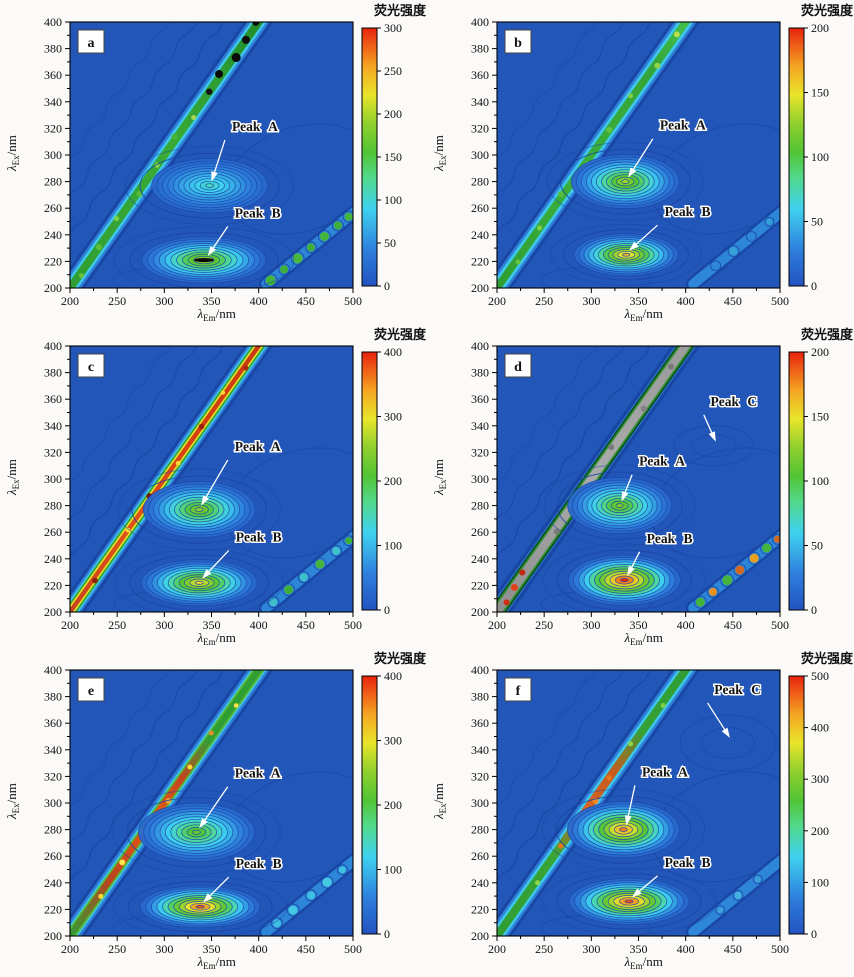 The height and width of the screenshot is (977, 854). What do you see at coordinates (480, 208) in the screenshot?
I see `y-tick-label: 260` at bounding box center [480, 208].